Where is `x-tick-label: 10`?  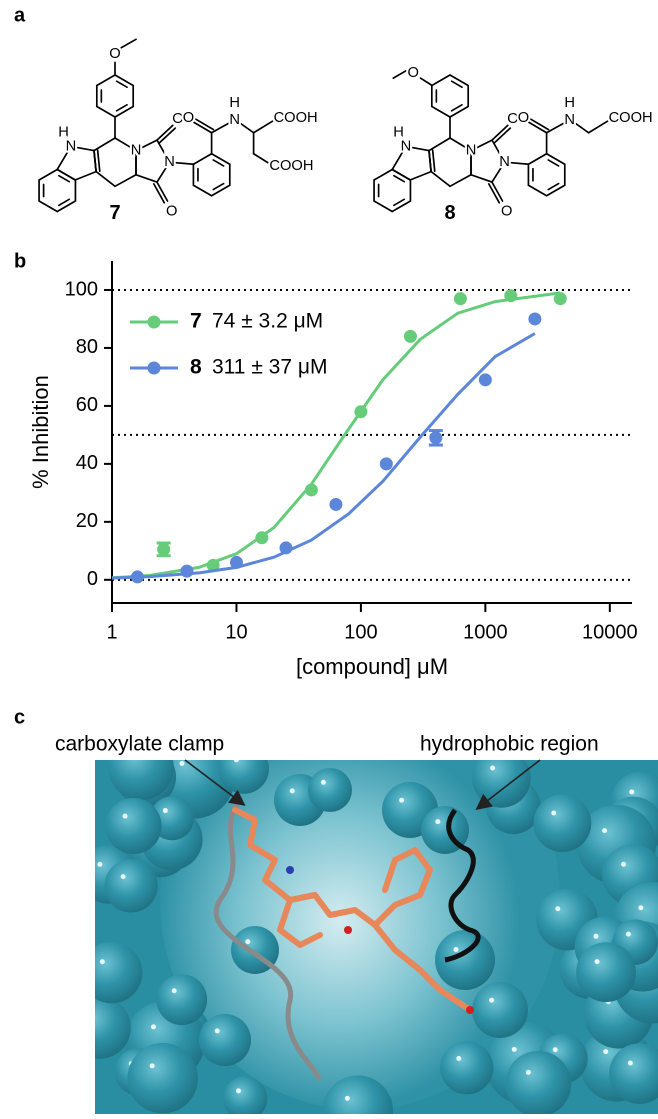 x-tick-label: 10 is located at coordinates (236, 632).